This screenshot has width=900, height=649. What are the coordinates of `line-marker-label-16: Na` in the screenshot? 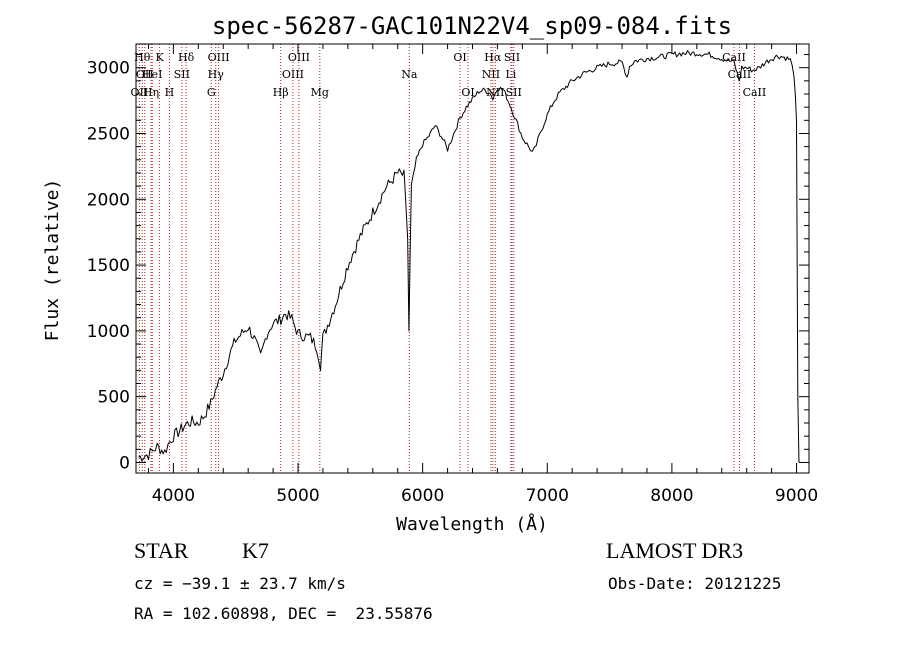 It's located at (409, 74).